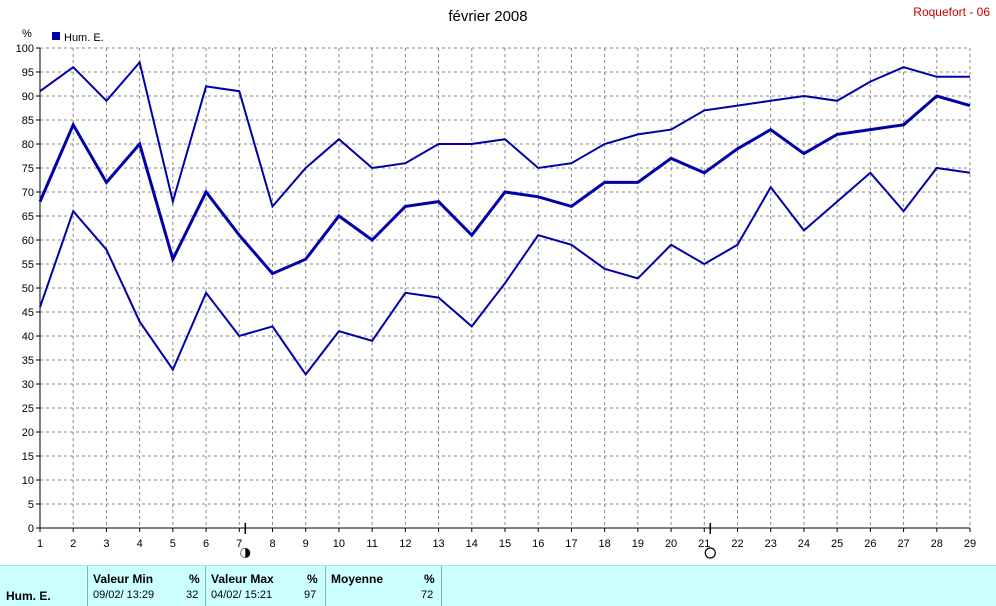 This screenshot has width=996, height=606. What do you see at coordinates (472, 544) in the screenshot?
I see `x-tick-label: 14` at bounding box center [472, 544].